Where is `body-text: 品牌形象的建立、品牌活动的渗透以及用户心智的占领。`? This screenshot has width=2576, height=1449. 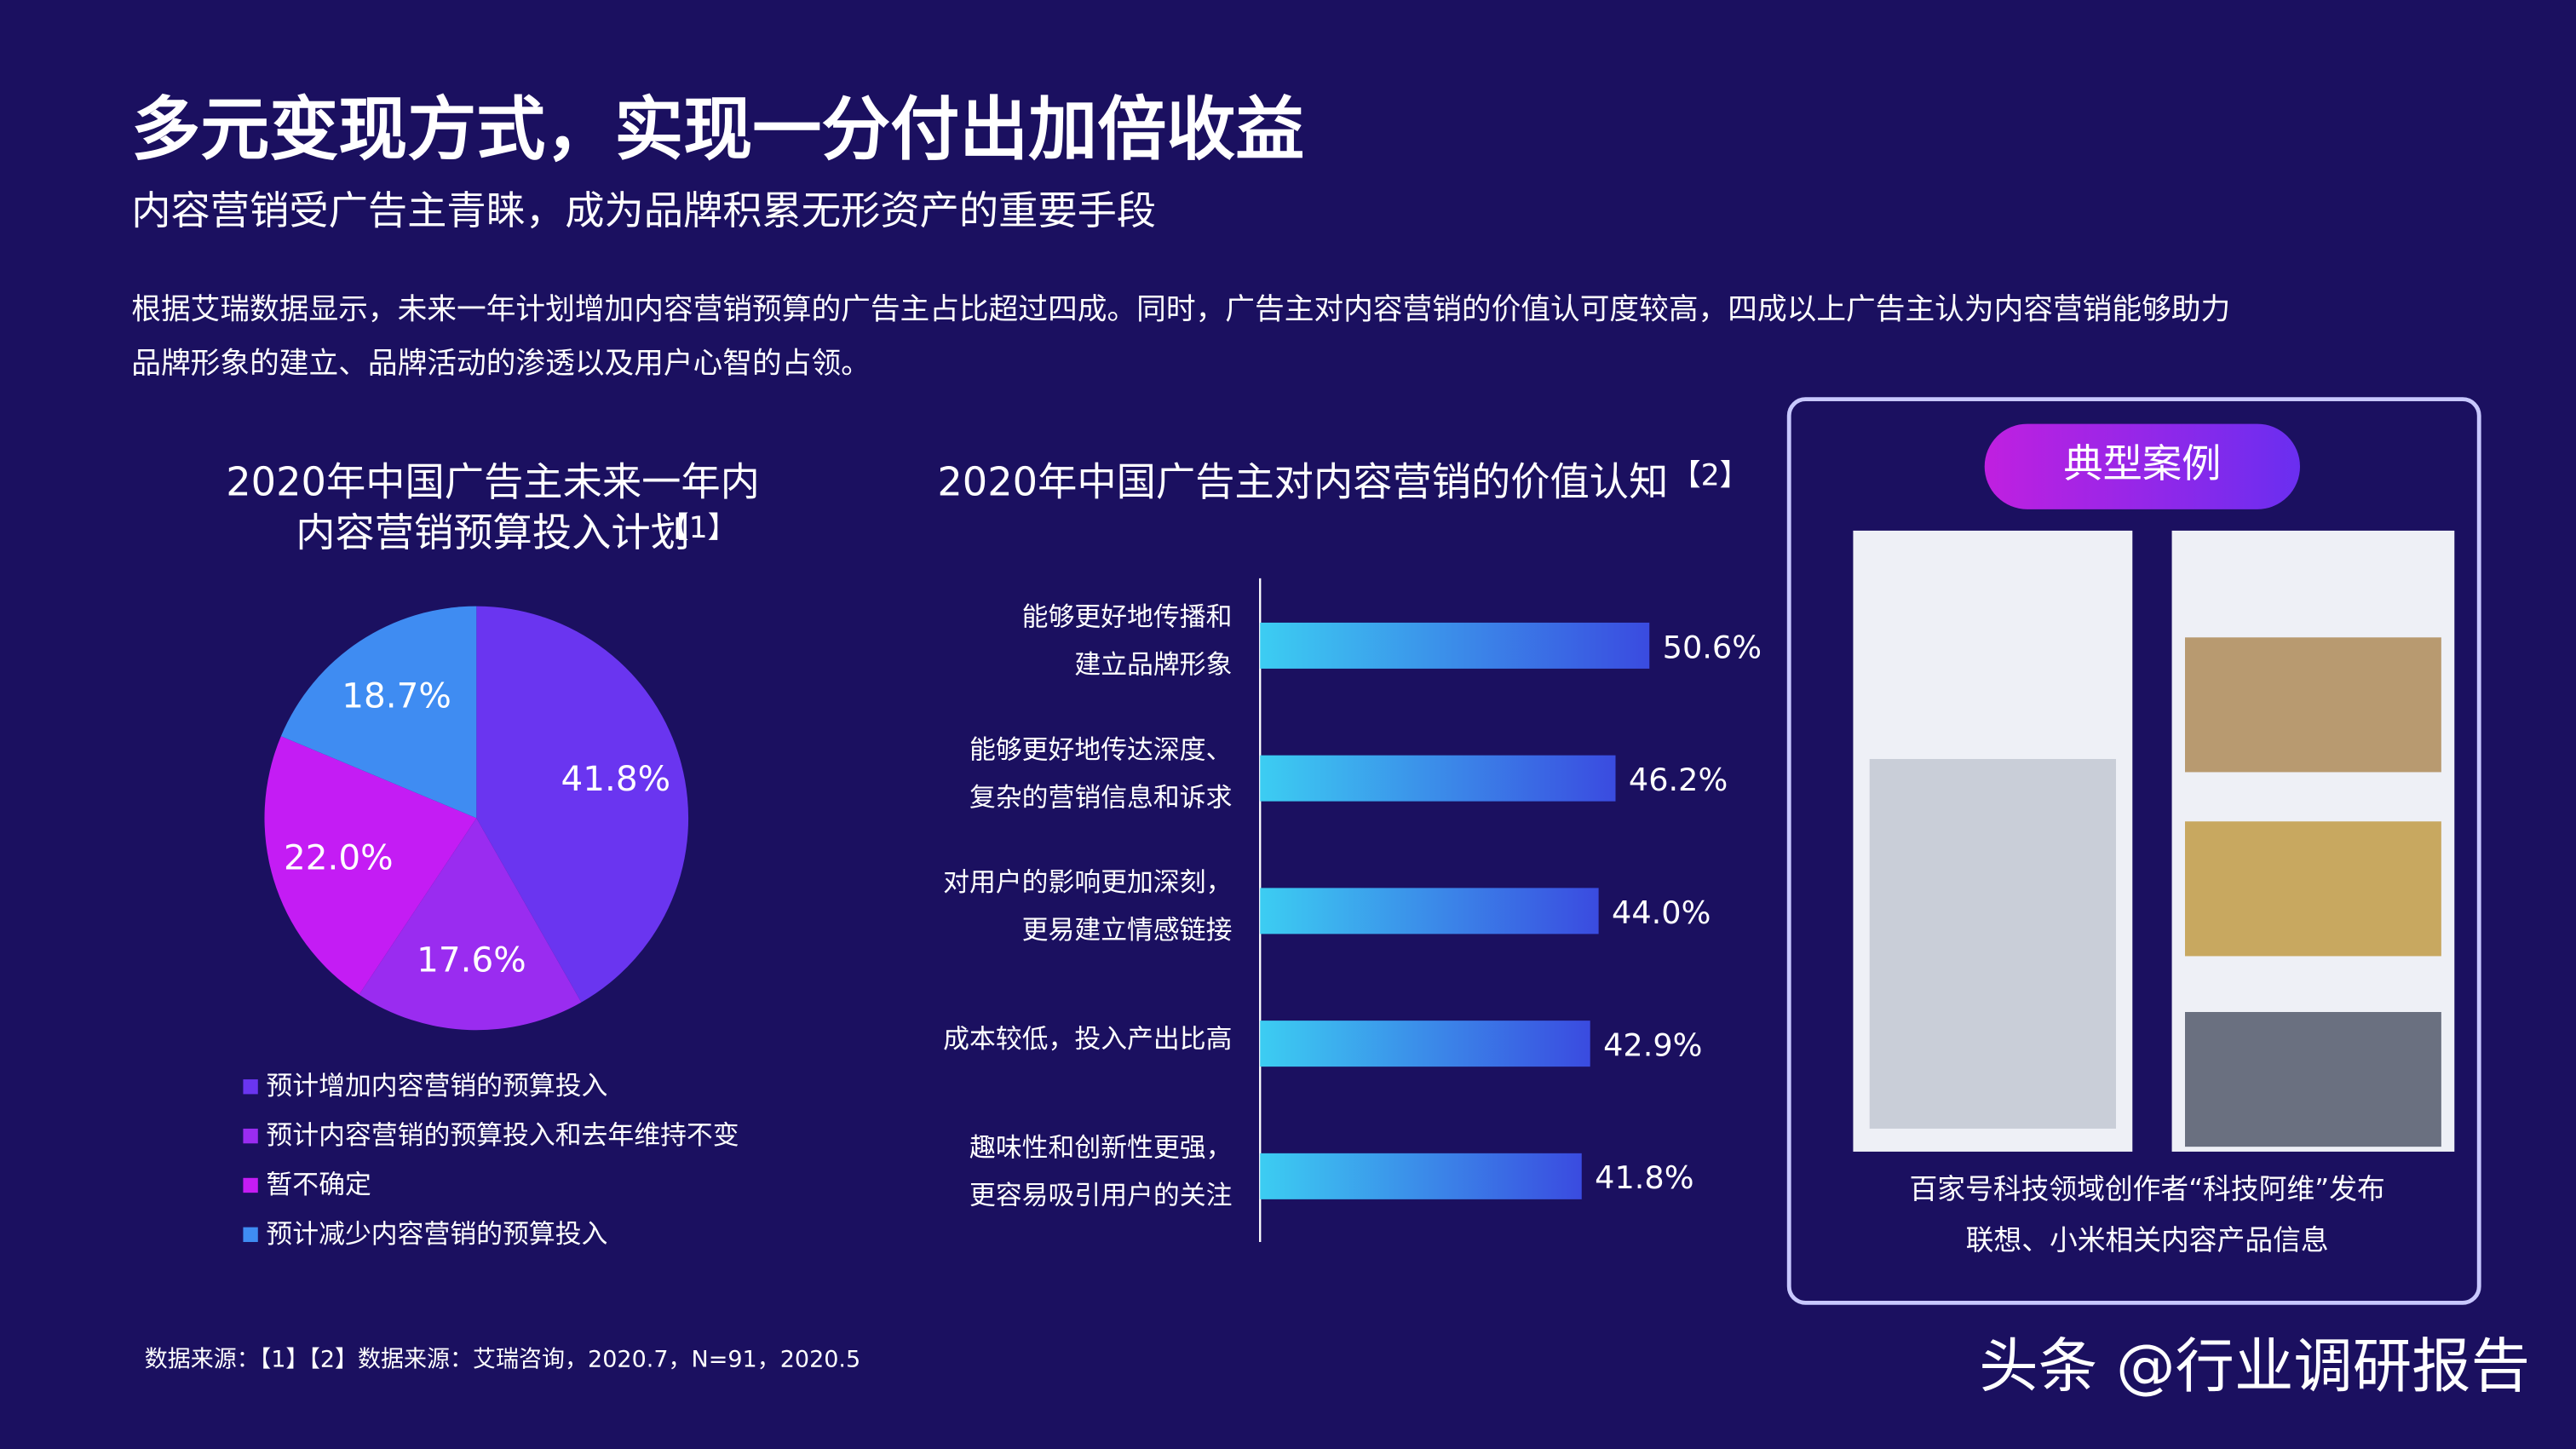 body-text: 品牌形象的建立、品牌活动的渗透以及用户心智的占领。 is located at coordinates (501, 364).